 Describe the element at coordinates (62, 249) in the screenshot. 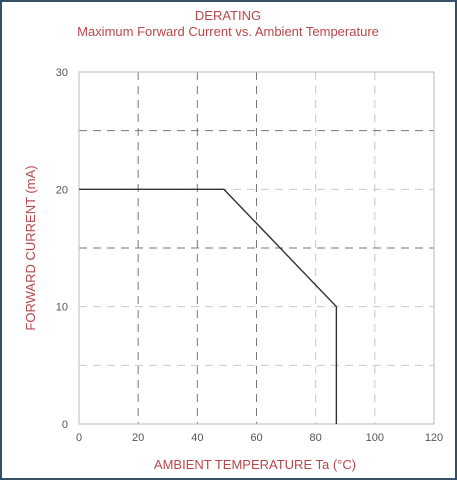

I see `y-tick-labels: 0 10 20 30` at that location.